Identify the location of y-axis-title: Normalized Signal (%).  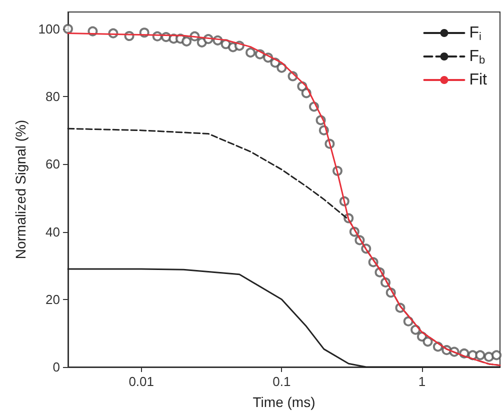
(20, 190).